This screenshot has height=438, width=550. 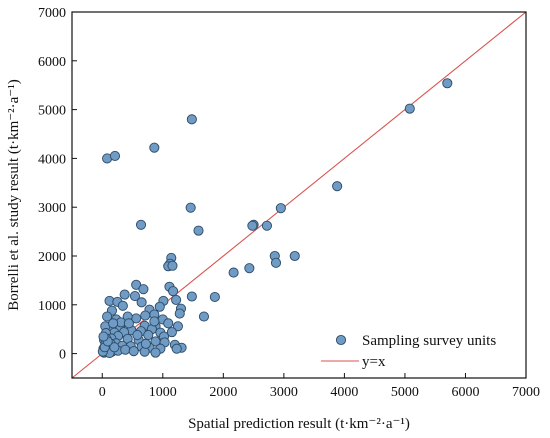 I want to click on x-tick-label: 7000, so click(x=526, y=392).